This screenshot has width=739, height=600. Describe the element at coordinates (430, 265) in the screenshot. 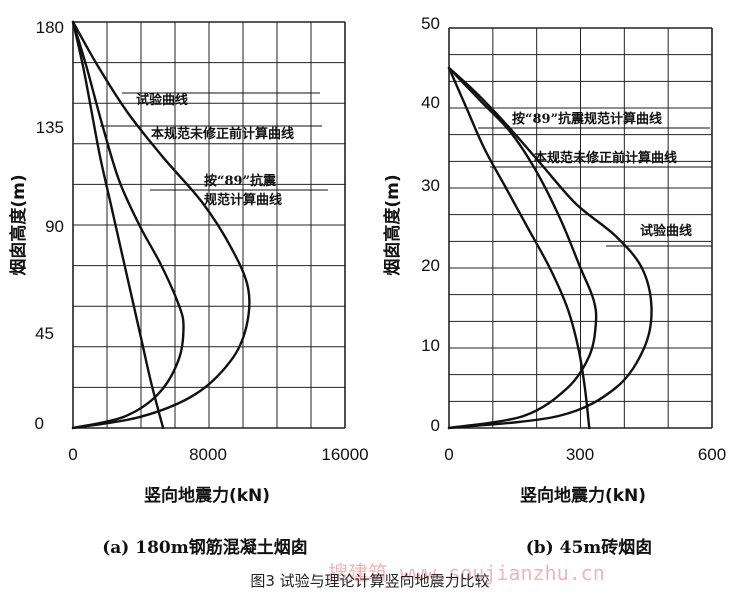

I see `chart-b-ytick-label: 20` at that location.